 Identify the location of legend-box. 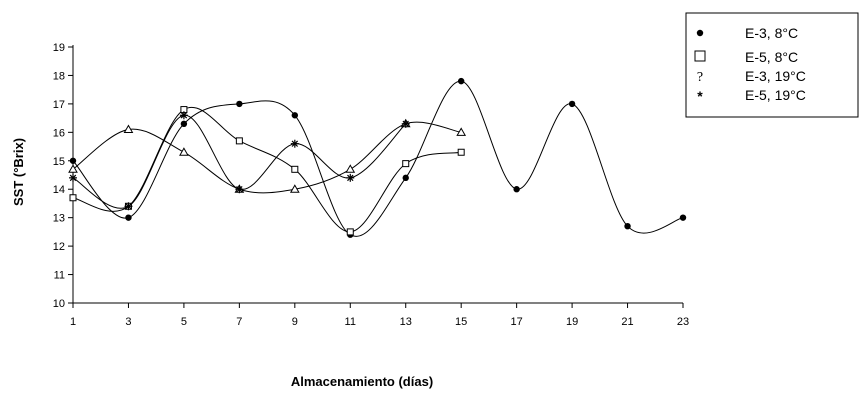
(772, 65).